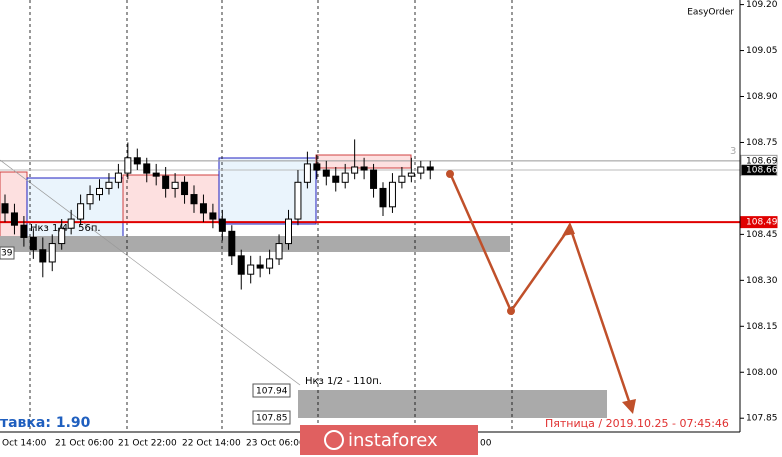 The width and height of the screenshot is (782, 457). Describe the element at coordinates (762, 5) in the screenshot. I see `y-tick-label: 109.20` at that location.